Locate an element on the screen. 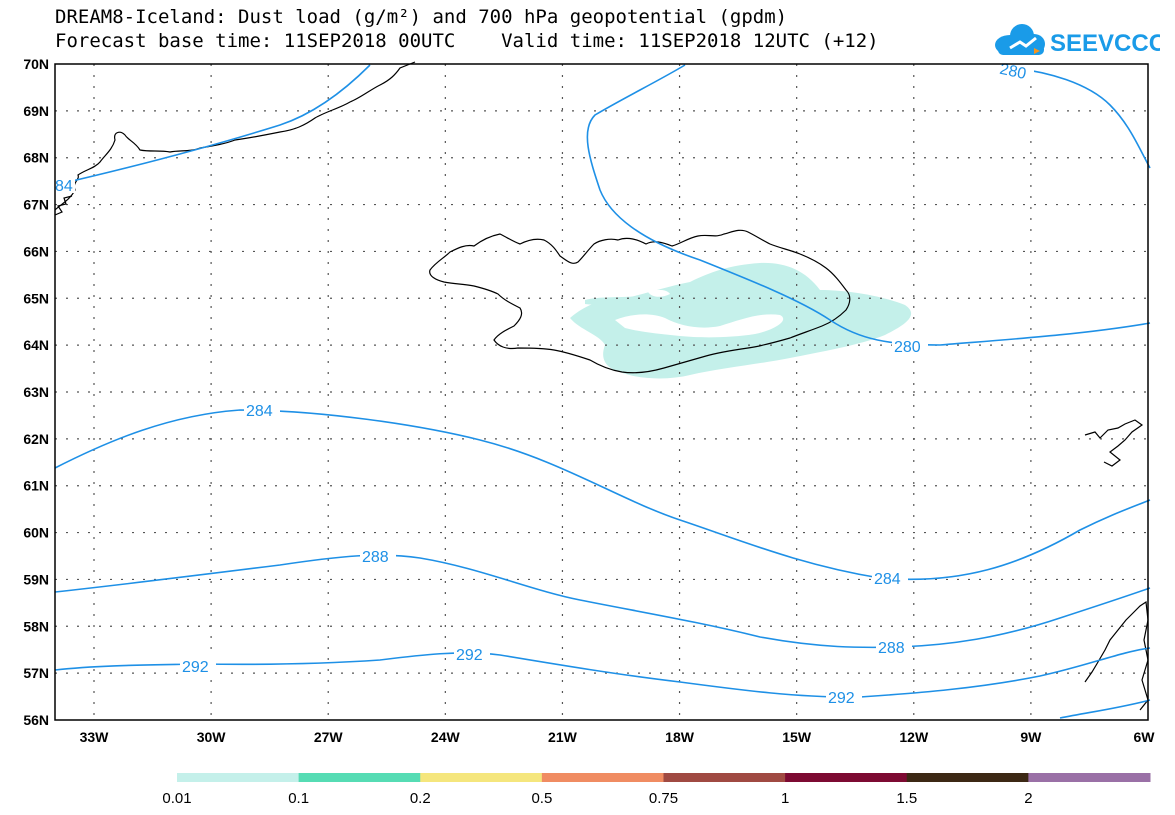 The height and width of the screenshot is (815, 1175). latitude-label: 64N is located at coordinates (36, 345).